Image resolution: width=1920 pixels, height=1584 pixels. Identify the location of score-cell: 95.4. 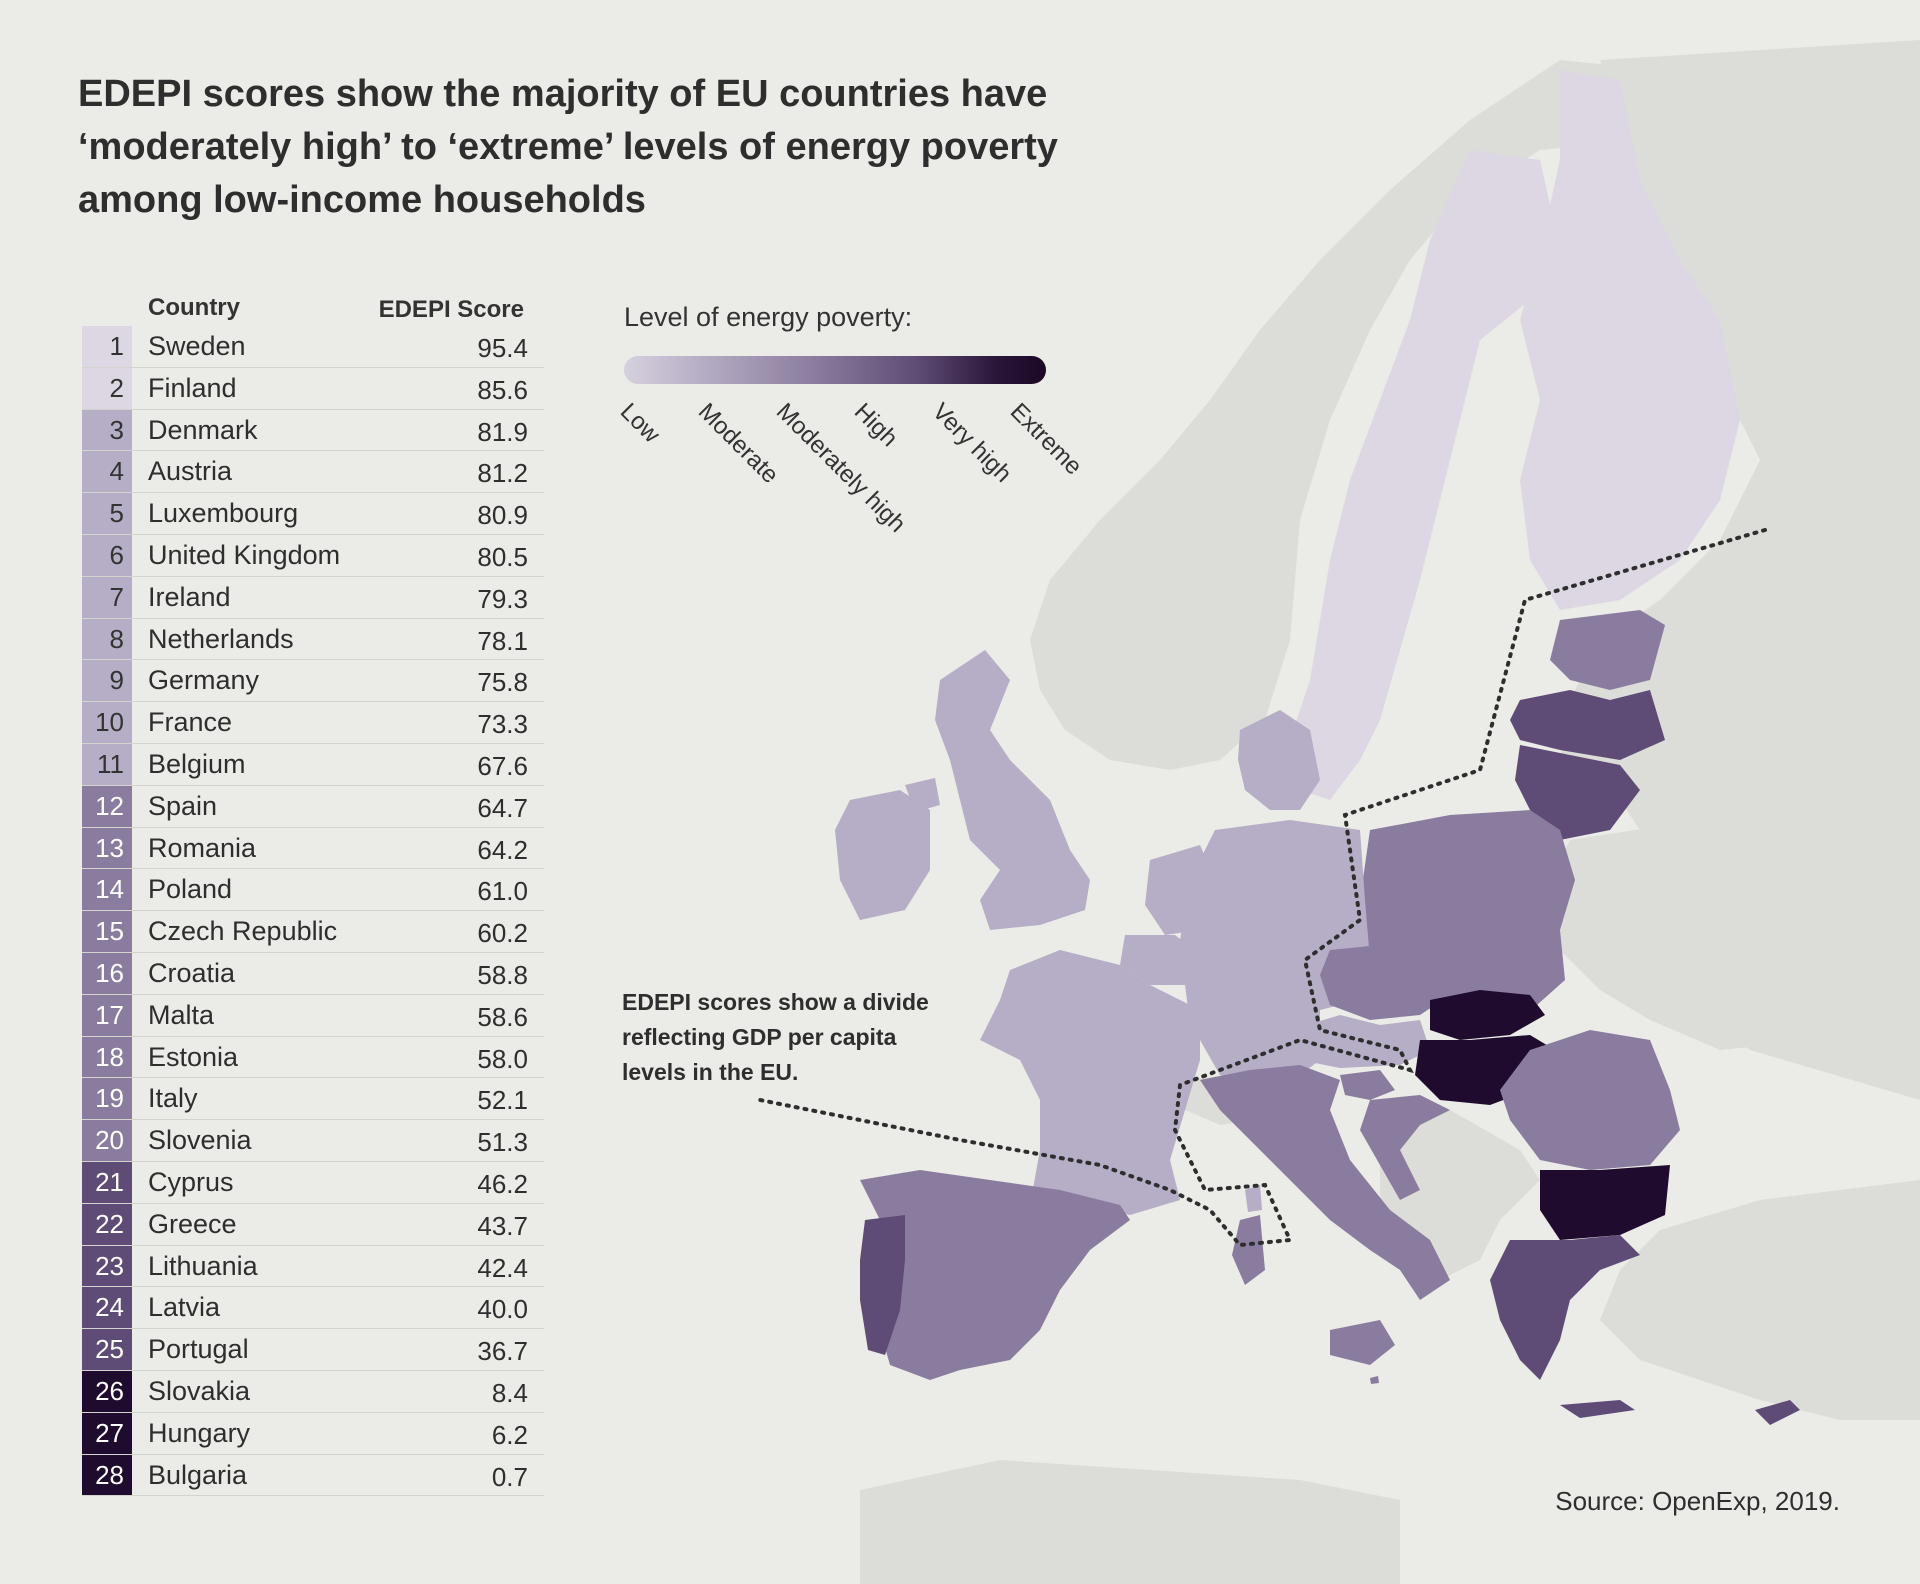
(502, 348).